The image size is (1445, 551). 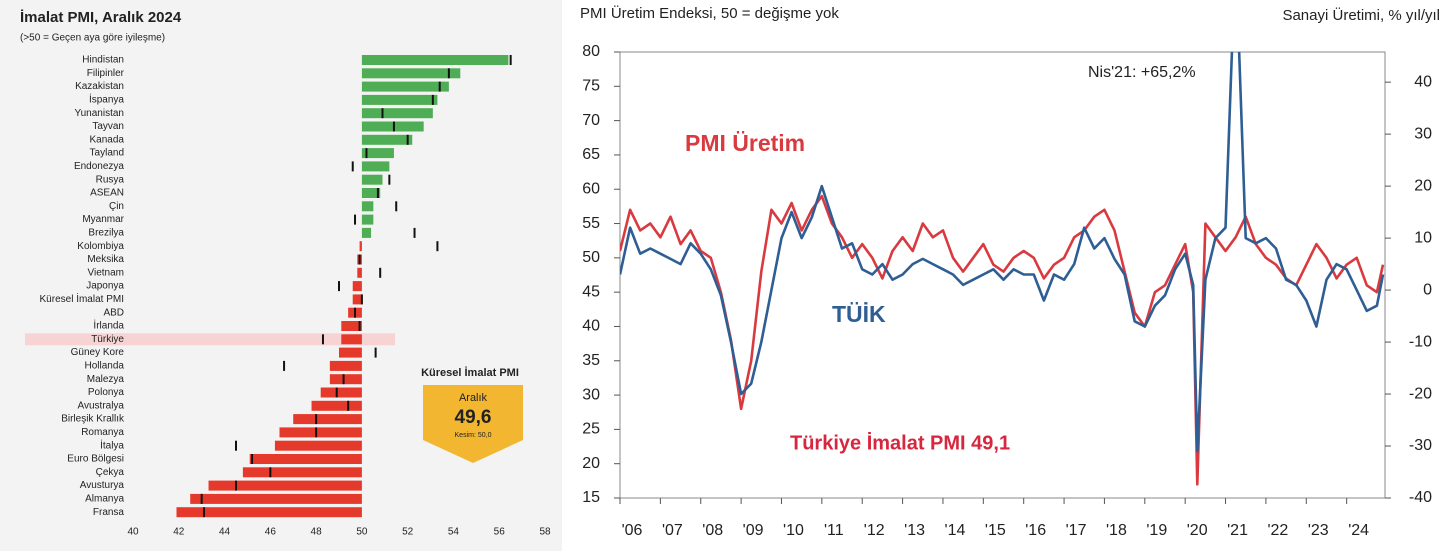 What do you see at coordinates (179, 532) in the screenshot?
I see `x-tick-label: 42` at bounding box center [179, 532].